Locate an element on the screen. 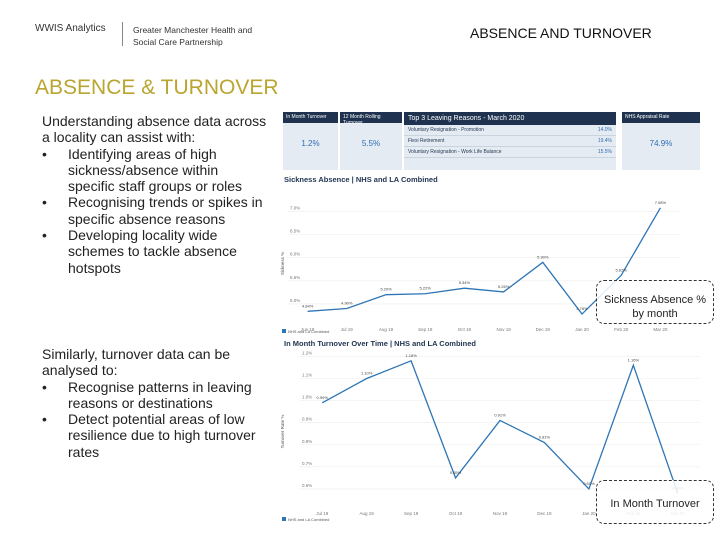 Image resolution: width=720 pixels, height=540 pixels. chart-title: Sickness Absence | NHS and LA Combined is located at coordinates (361, 179).